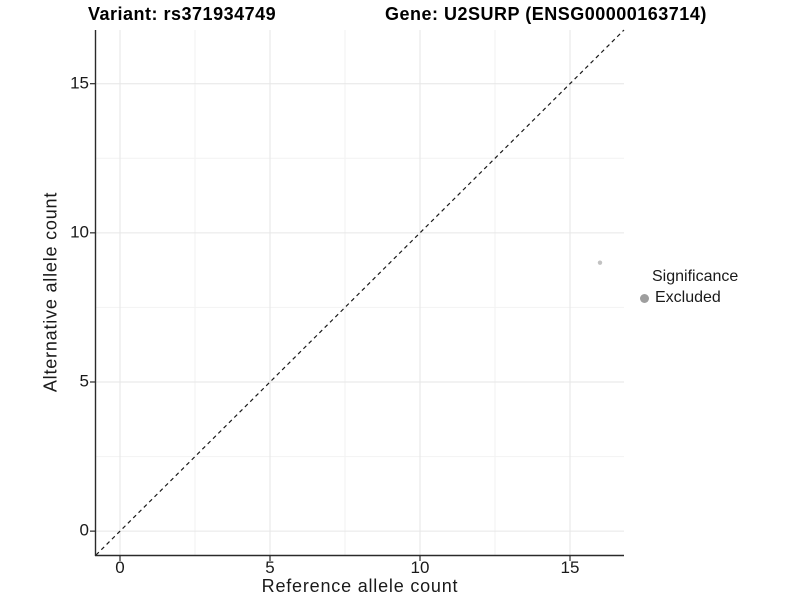 This screenshot has height=600, width=800. What do you see at coordinates (84, 381) in the screenshot?
I see `y-tick-label: 5` at bounding box center [84, 381].